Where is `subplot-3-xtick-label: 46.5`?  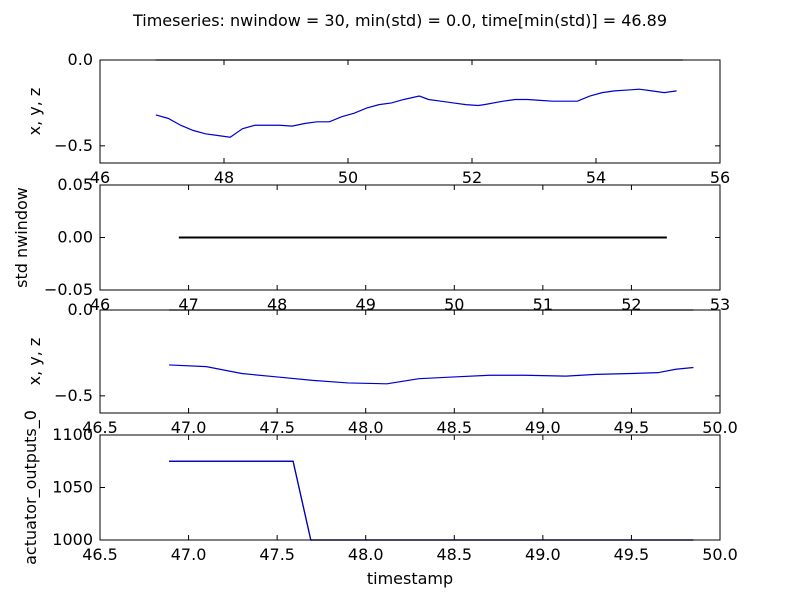
subplot-3-xtick-label: 46.5 is located at coordinates (100, 427).